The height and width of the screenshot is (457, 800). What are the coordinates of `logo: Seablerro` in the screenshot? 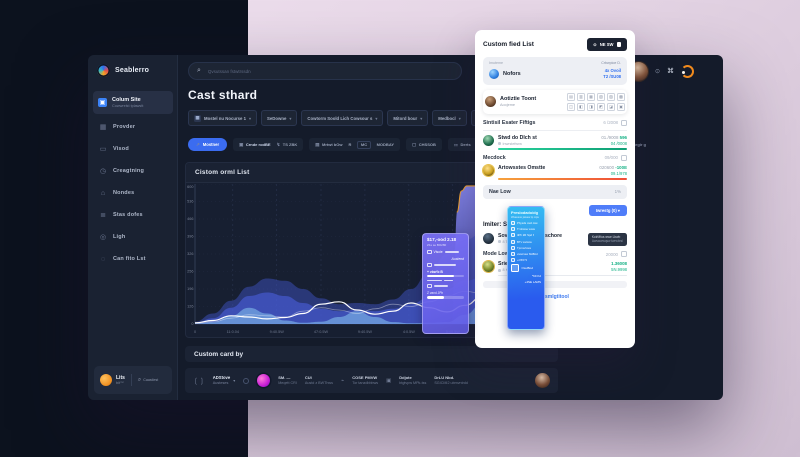 It's located at (123, 70).